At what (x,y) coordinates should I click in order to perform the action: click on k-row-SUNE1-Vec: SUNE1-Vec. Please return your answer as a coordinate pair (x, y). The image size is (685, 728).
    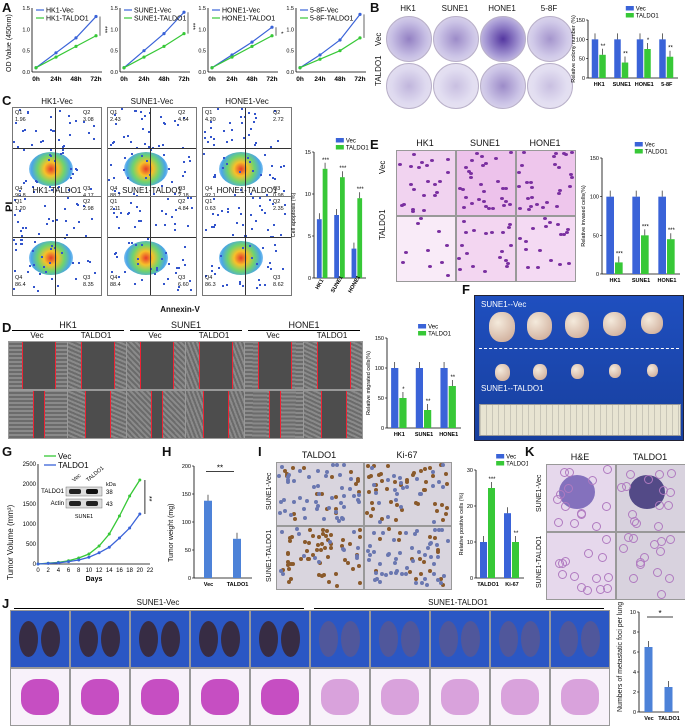
    Looking at the image, I should click on (539, 493).